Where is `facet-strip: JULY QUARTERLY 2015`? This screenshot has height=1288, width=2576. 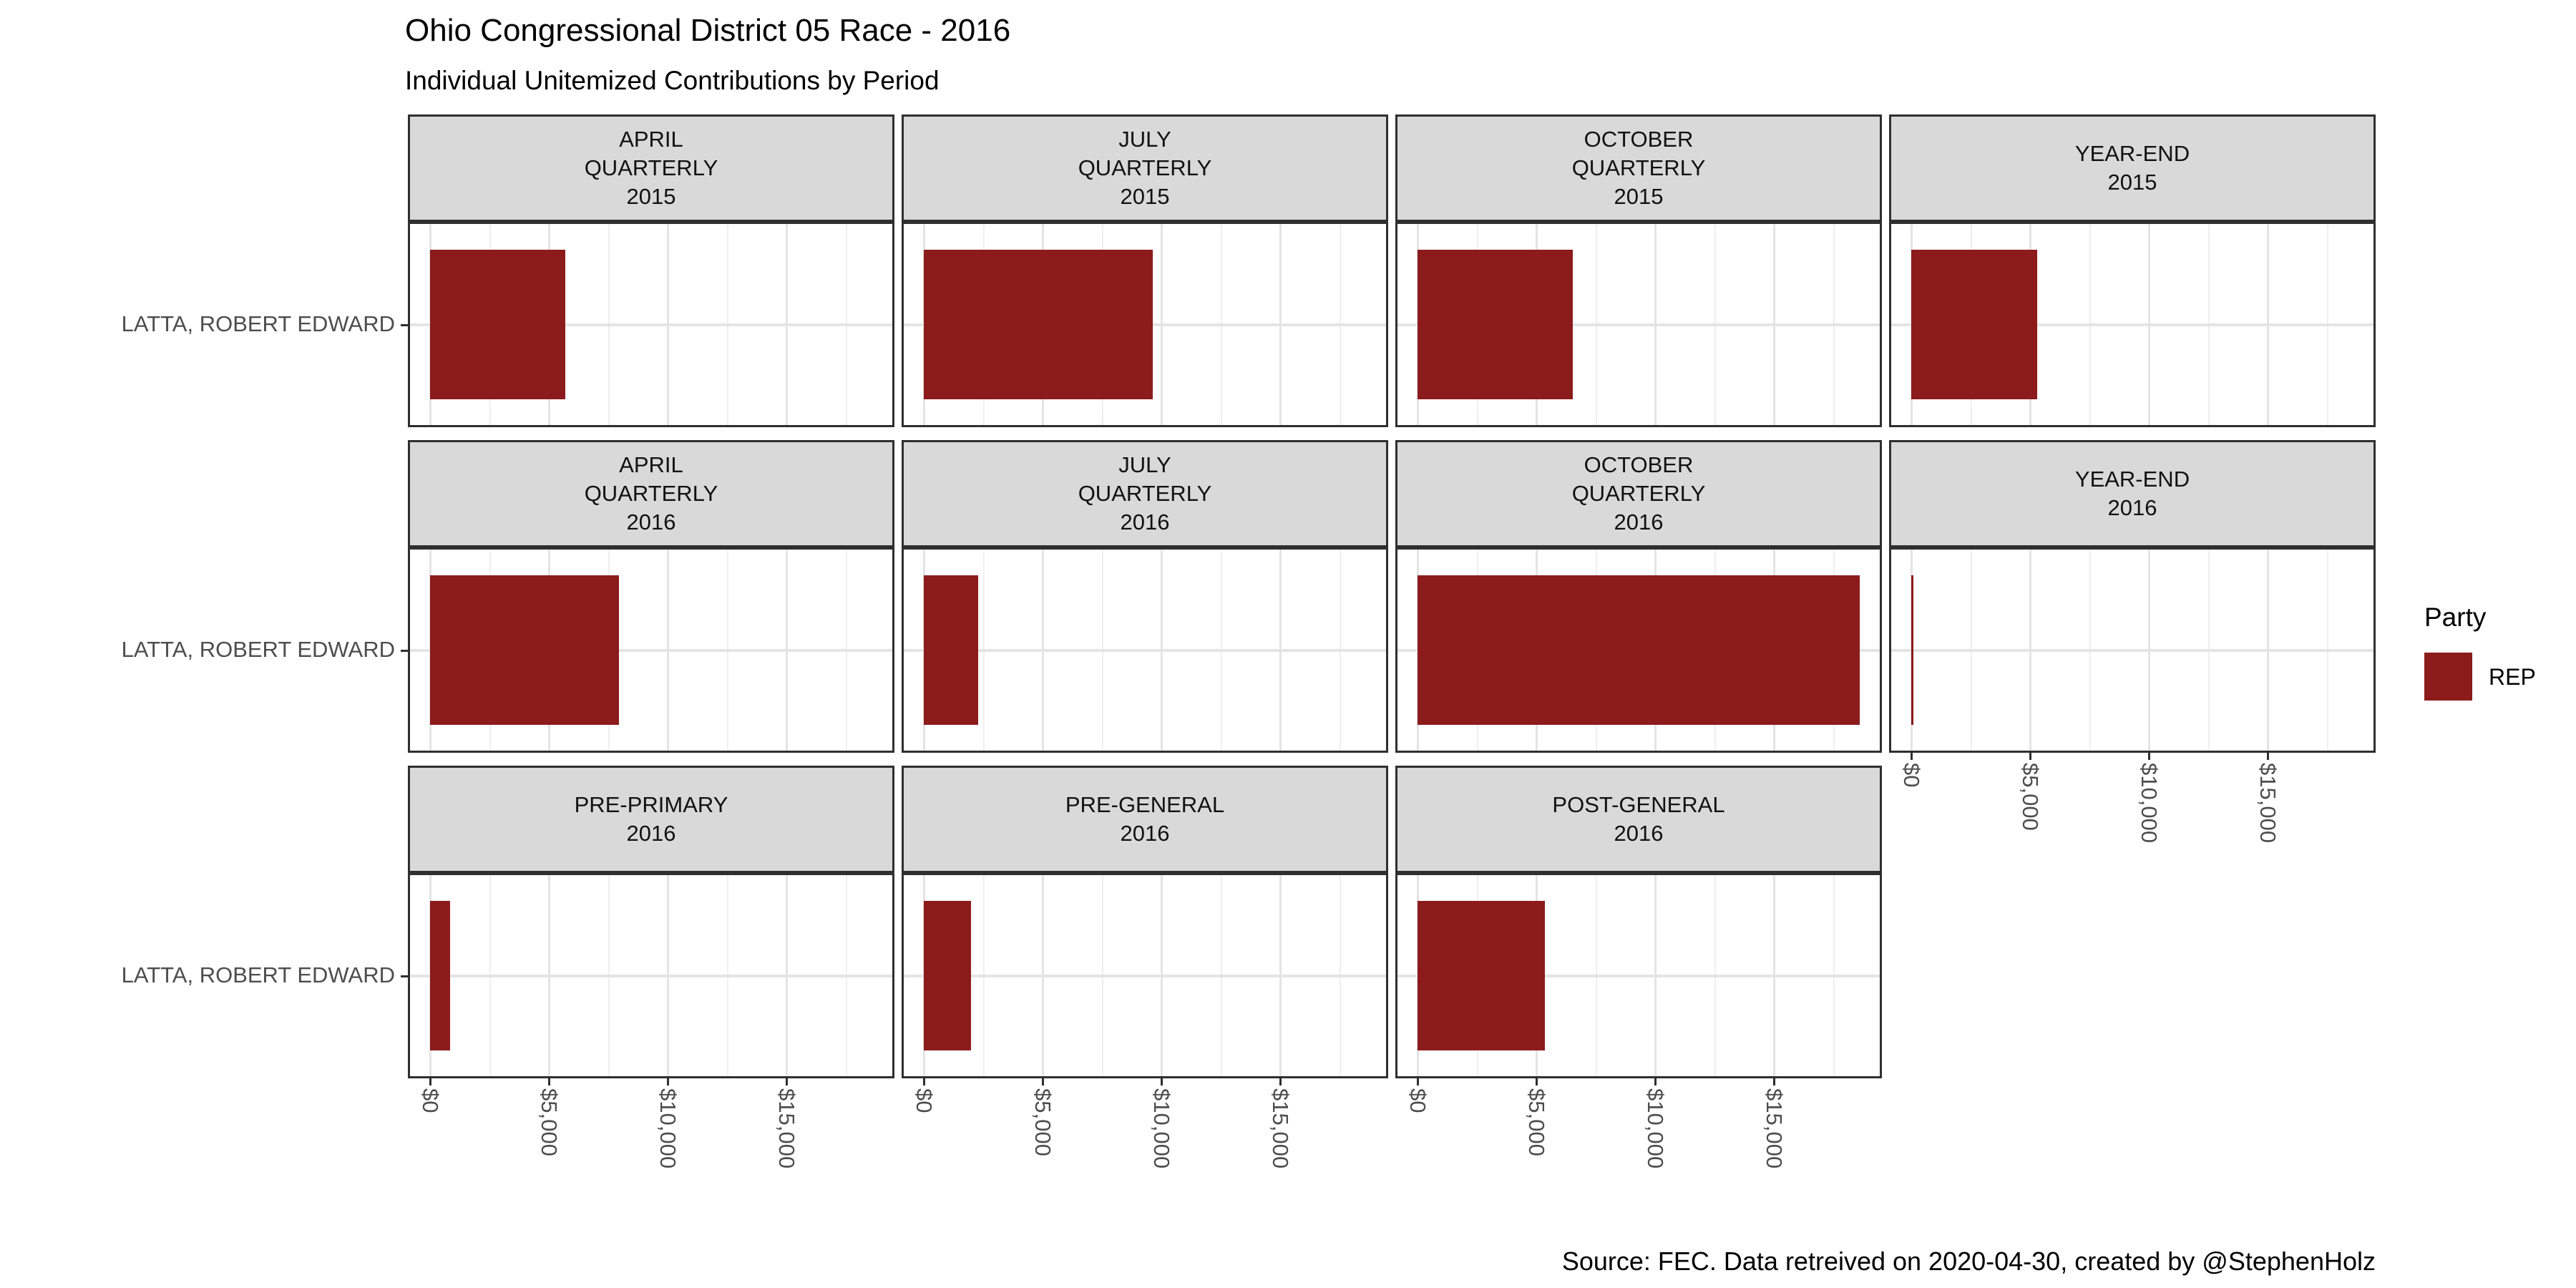 facet-strip: JULY QUARTERLY 2015 is located at coordinates (1145, 168).